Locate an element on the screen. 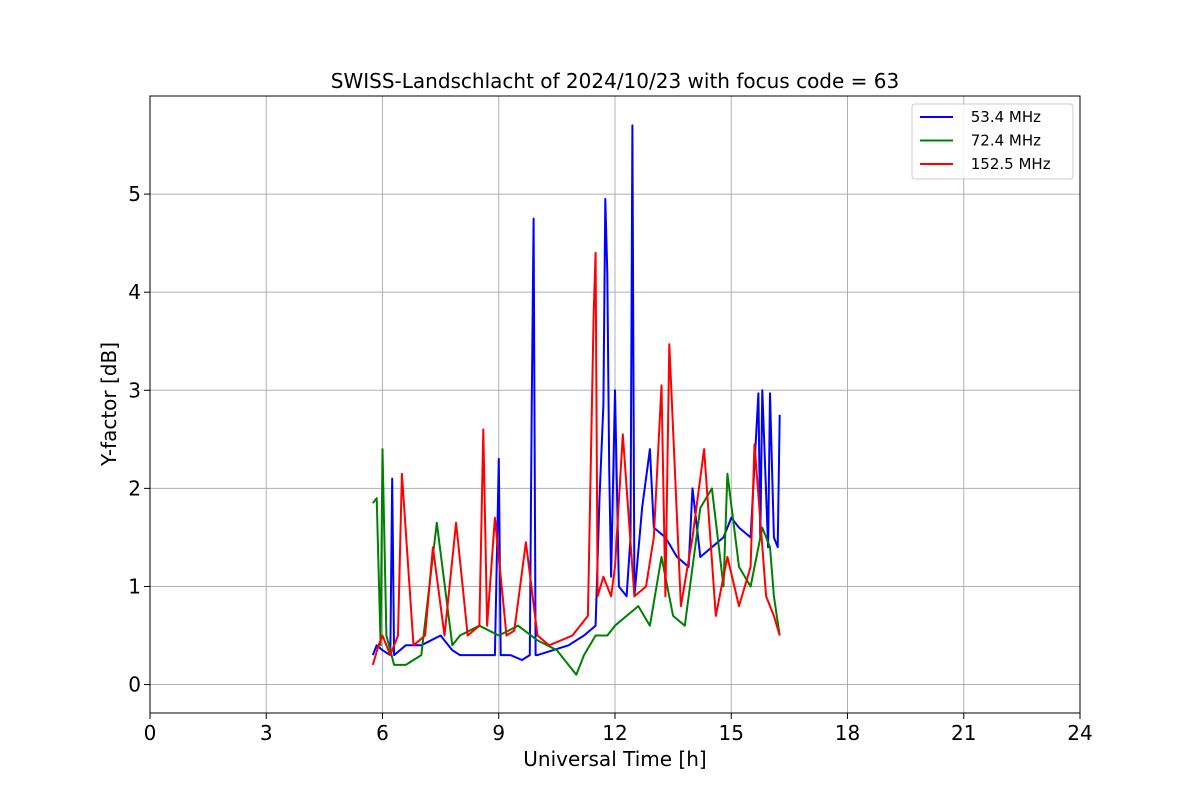 The height and width of the screenshot is (800, 1200). x-tick-label: 24 is located at coordinates (1079, 733).